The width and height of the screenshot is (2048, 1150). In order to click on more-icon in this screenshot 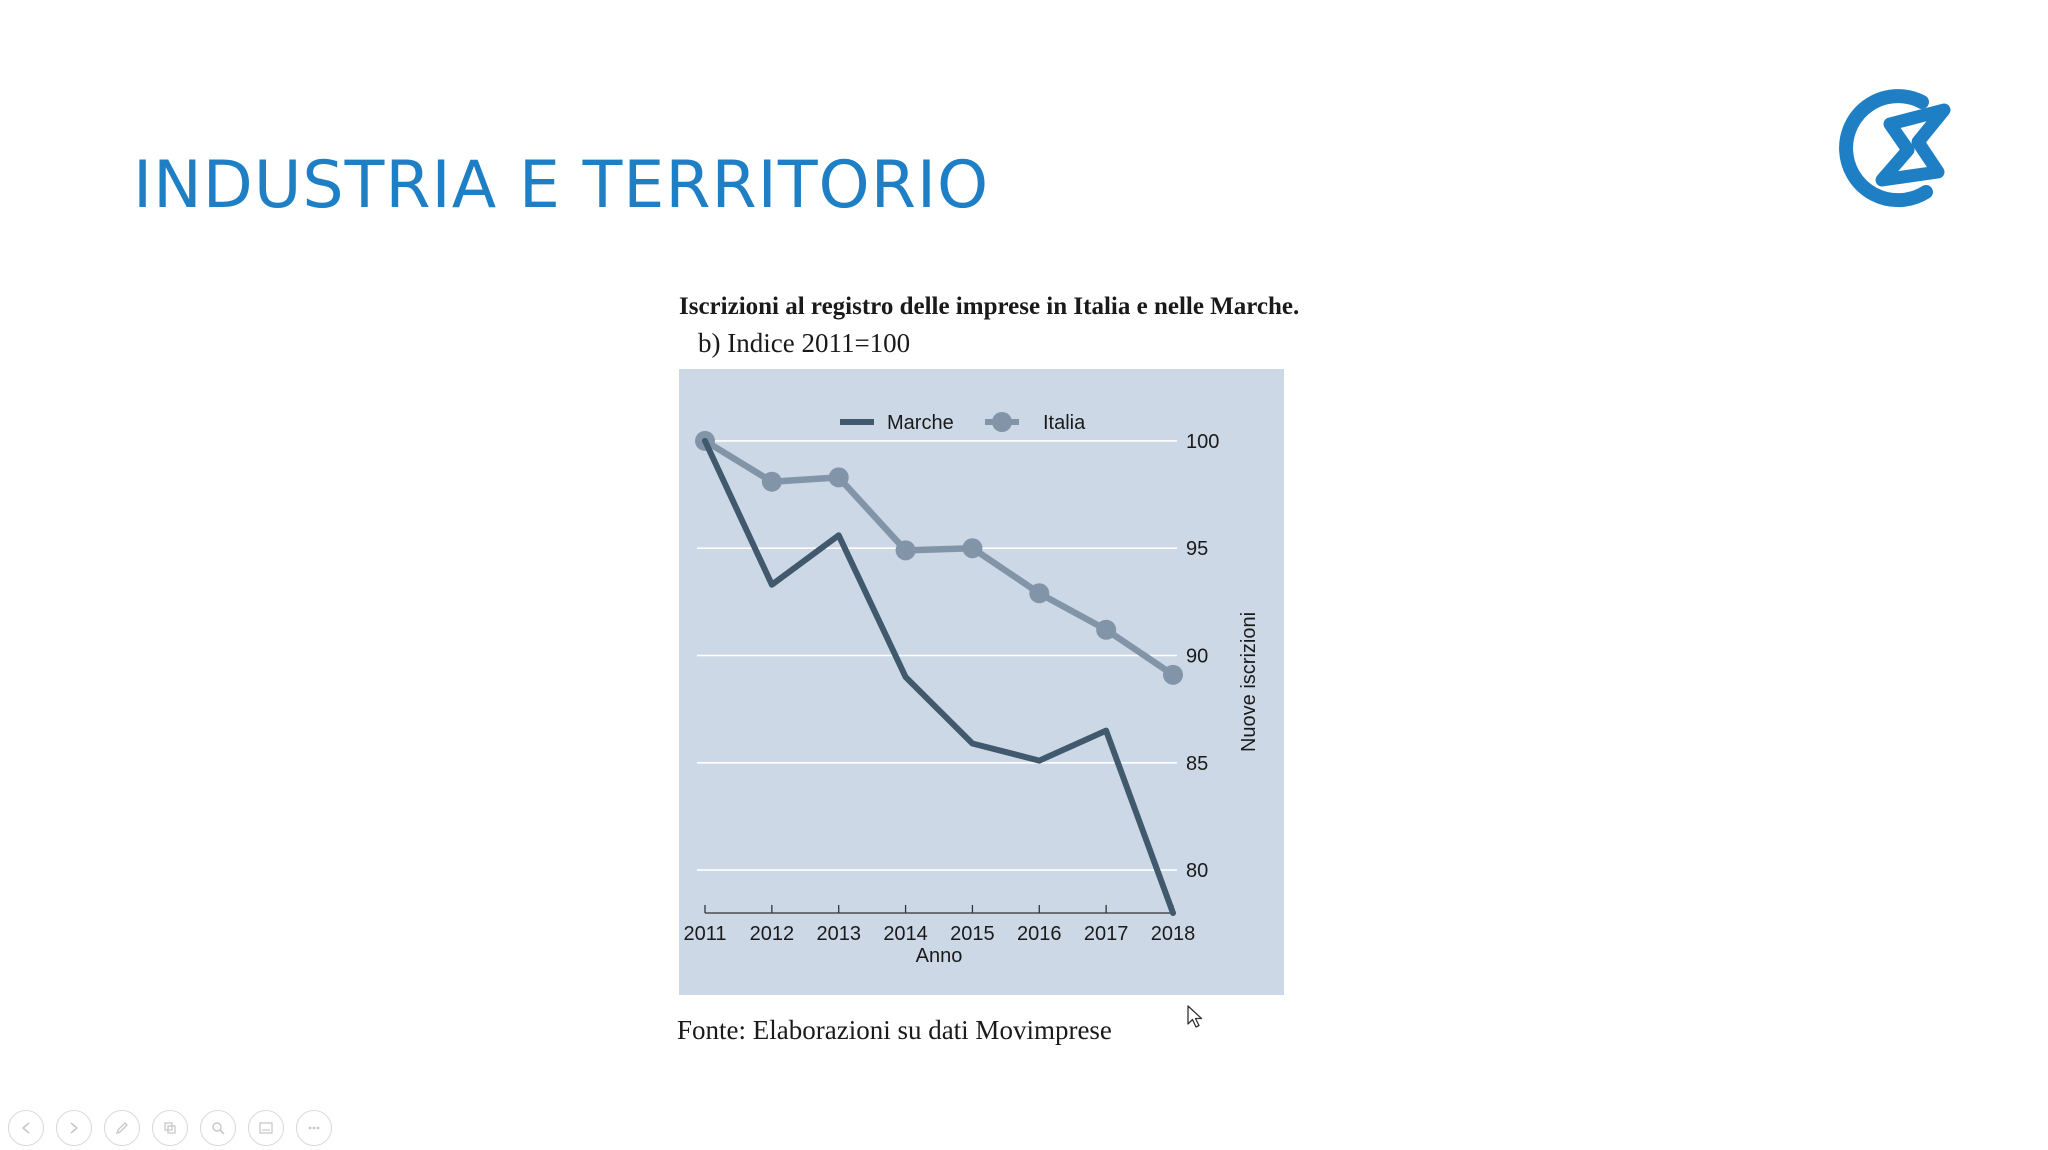, I will do `click(314, 1128)`.